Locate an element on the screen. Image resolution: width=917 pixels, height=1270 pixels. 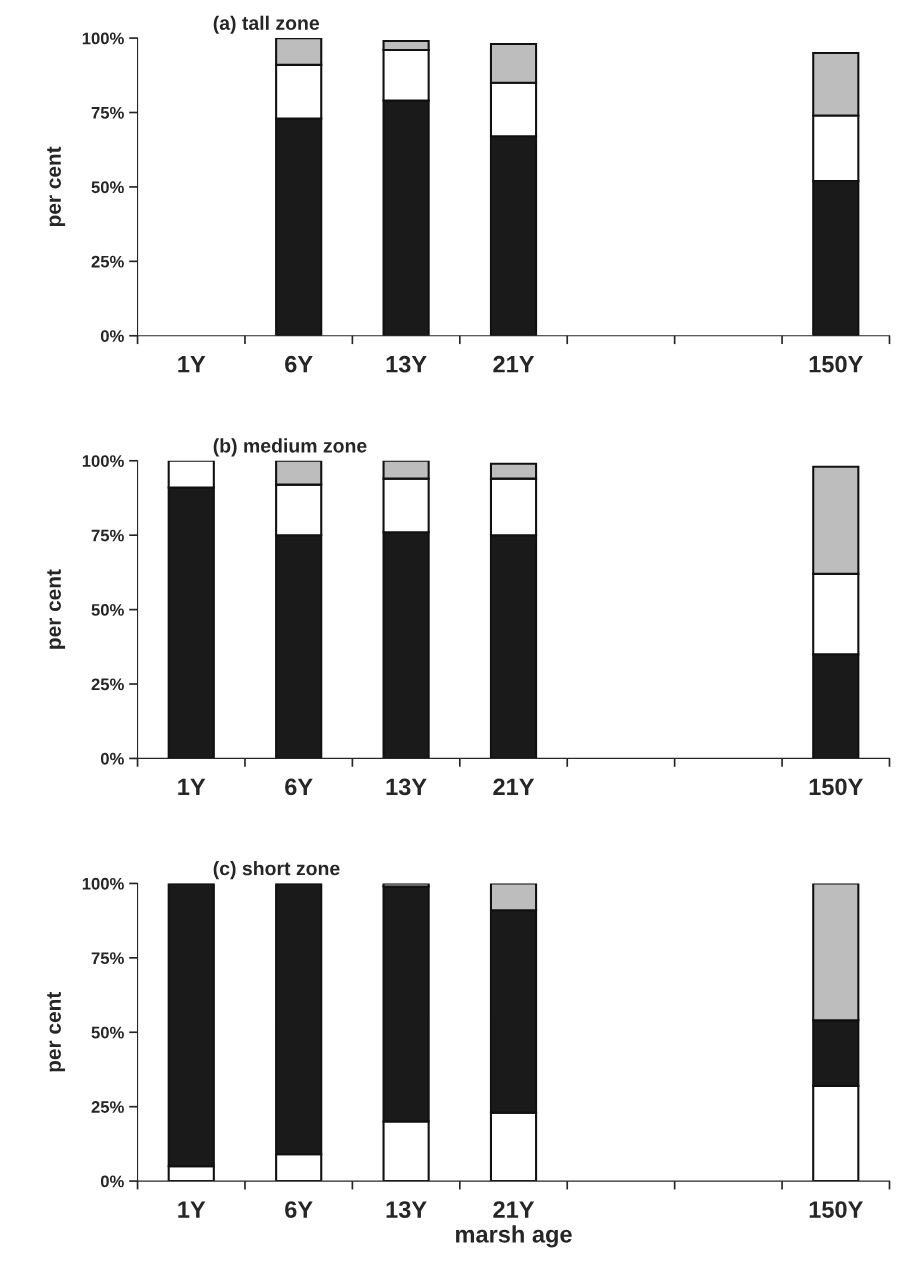
x-axis-title: marsh age is located at coordinates (514, 1236).